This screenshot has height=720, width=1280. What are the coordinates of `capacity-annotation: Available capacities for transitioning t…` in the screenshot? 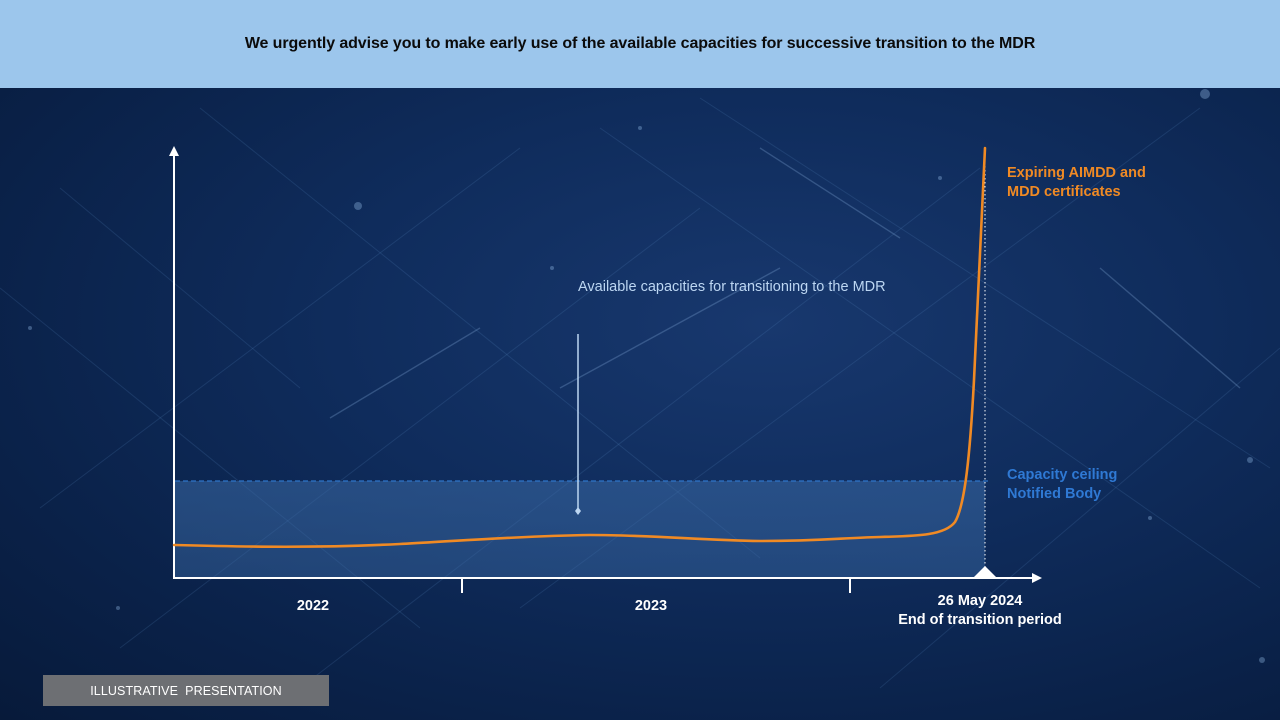 It's located at (750, 287).